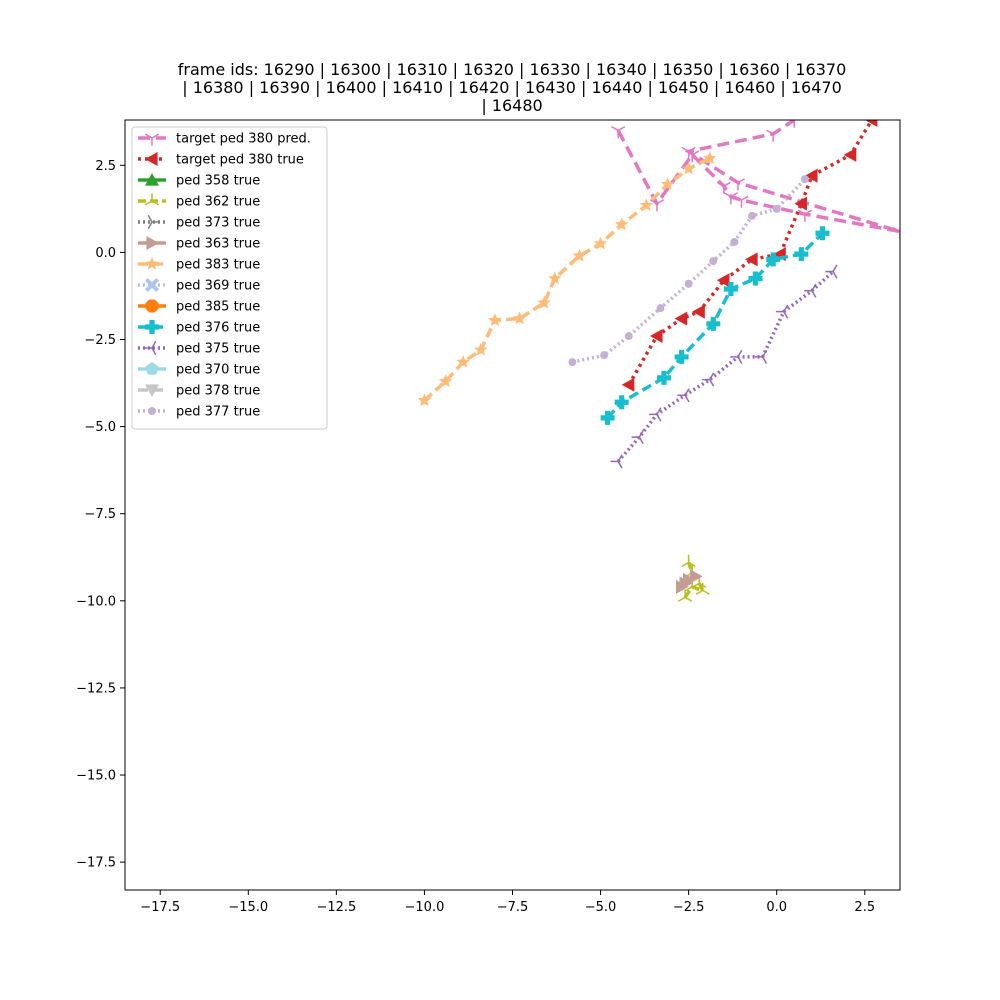 Image resolution: width=1000 pixels, height=1000 pixels. I want to click on y-tick-label-6: −12.5, so click(96, 688).